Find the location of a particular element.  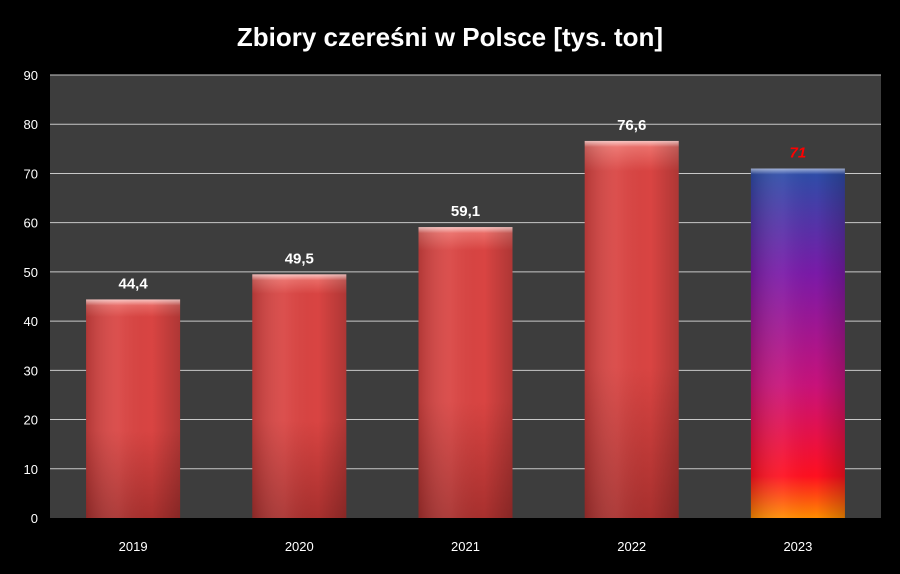

y-tick-label: 40 is located at coordinates (31, 321).